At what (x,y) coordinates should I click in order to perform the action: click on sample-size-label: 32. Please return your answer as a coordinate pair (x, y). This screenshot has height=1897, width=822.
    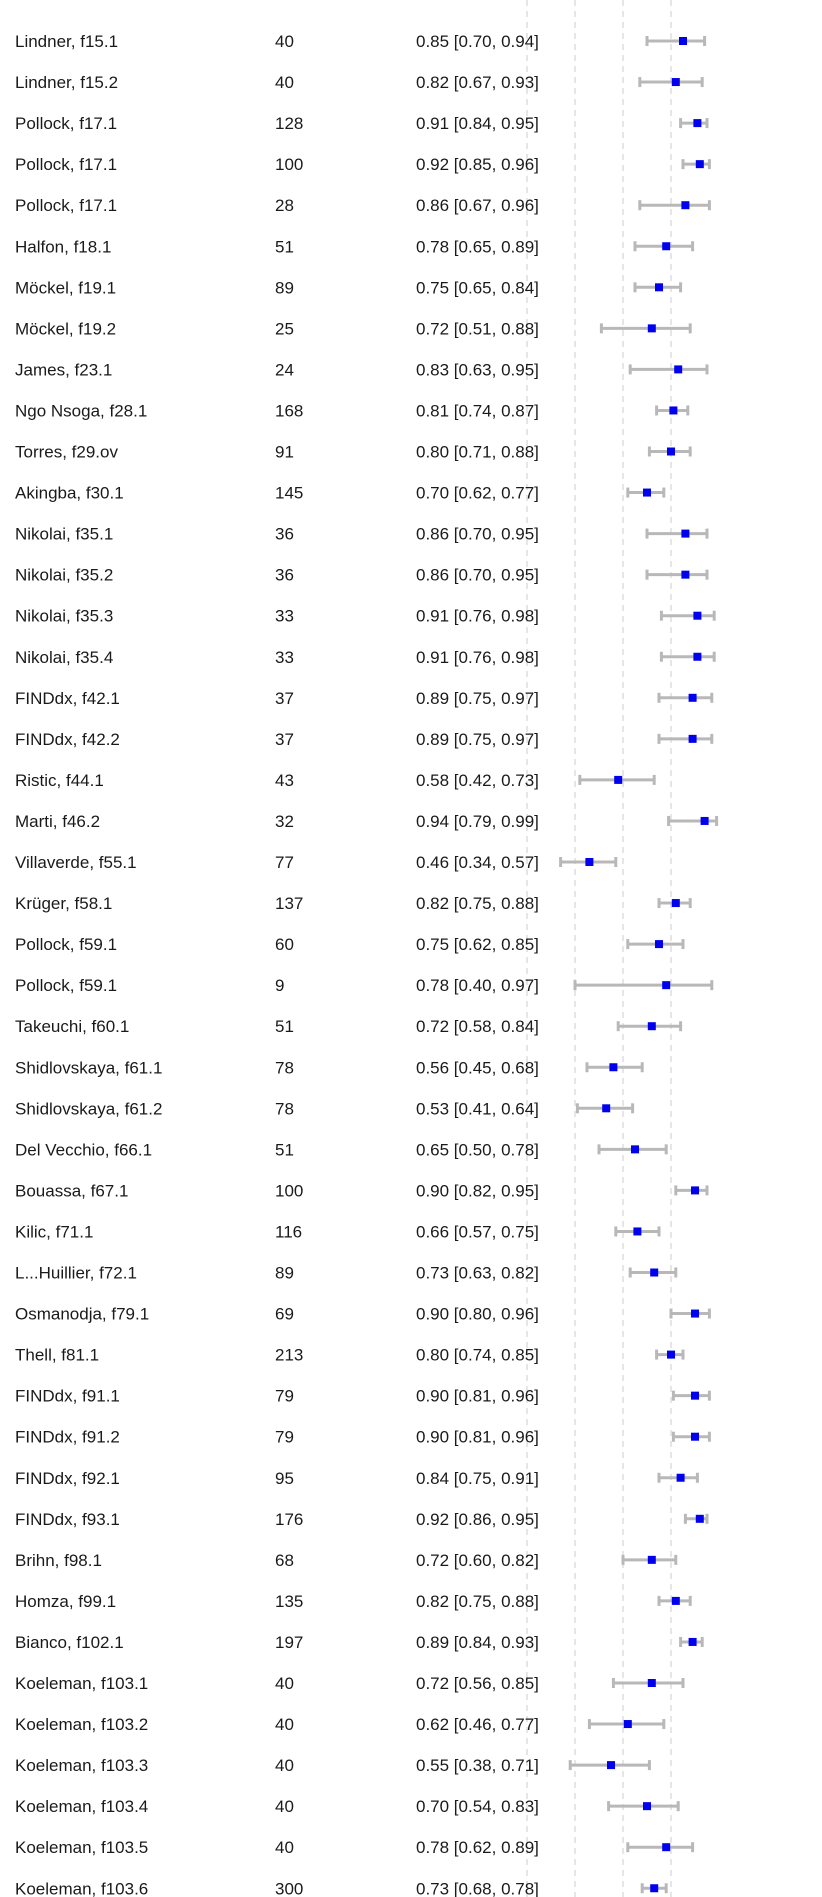
    Looking at the image, I should click on (284, 821).